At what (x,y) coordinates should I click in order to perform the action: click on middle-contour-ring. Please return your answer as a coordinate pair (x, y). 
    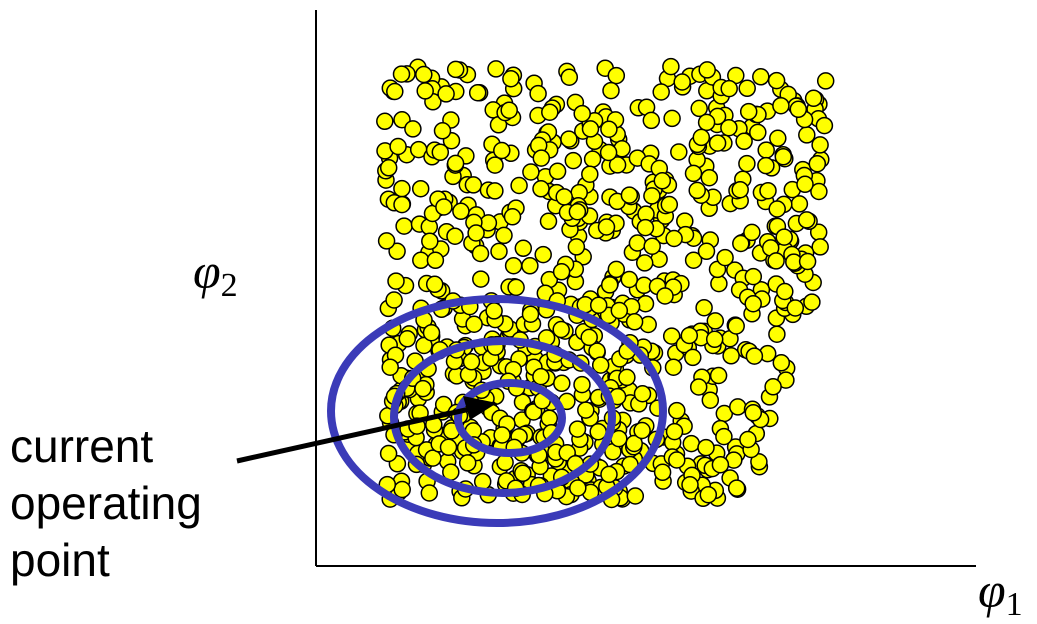
    Looking at the image, I should click on (503, 417).